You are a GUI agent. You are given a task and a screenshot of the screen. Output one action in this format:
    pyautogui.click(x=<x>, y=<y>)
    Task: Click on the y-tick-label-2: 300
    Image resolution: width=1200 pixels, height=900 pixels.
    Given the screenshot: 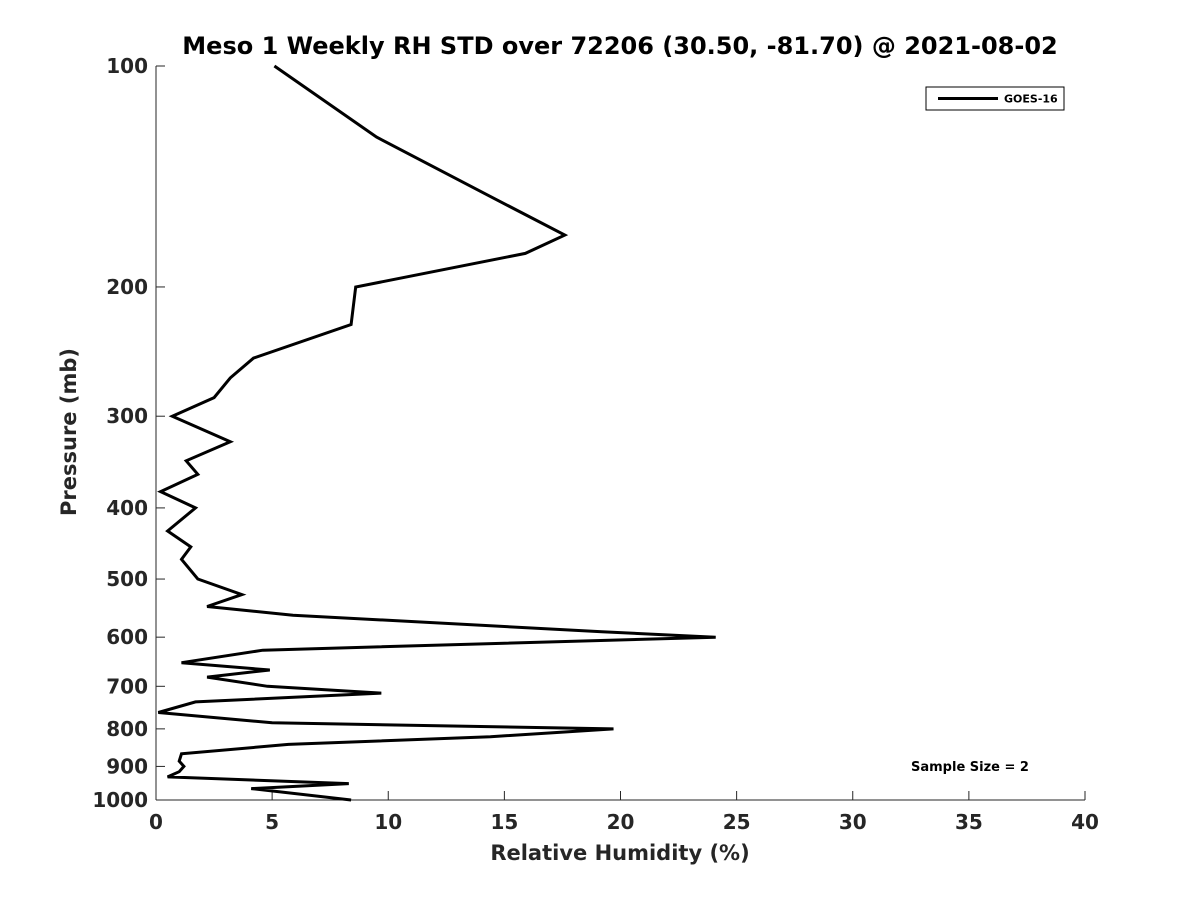 What is the action you would take?
    pyautogui.click(x=127, y=416)
    